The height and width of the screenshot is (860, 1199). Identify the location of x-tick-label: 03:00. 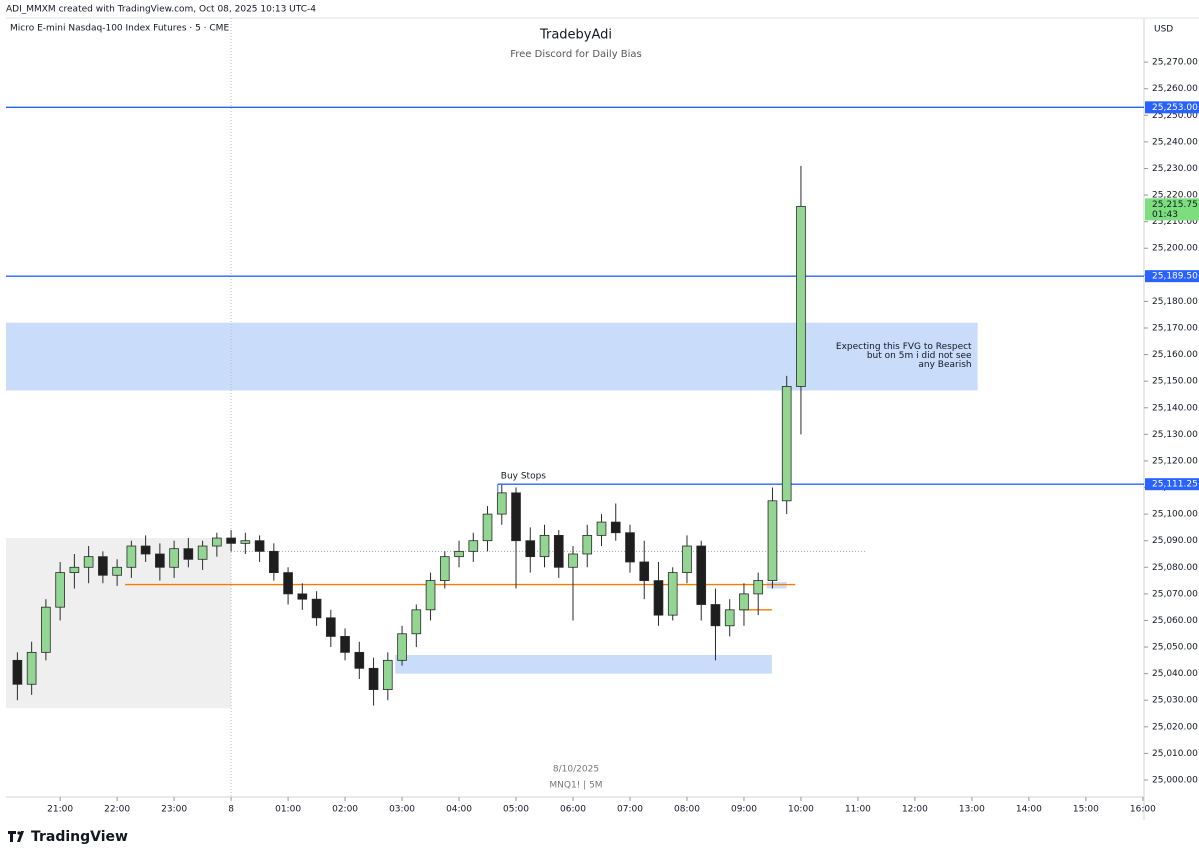
(402, 810).